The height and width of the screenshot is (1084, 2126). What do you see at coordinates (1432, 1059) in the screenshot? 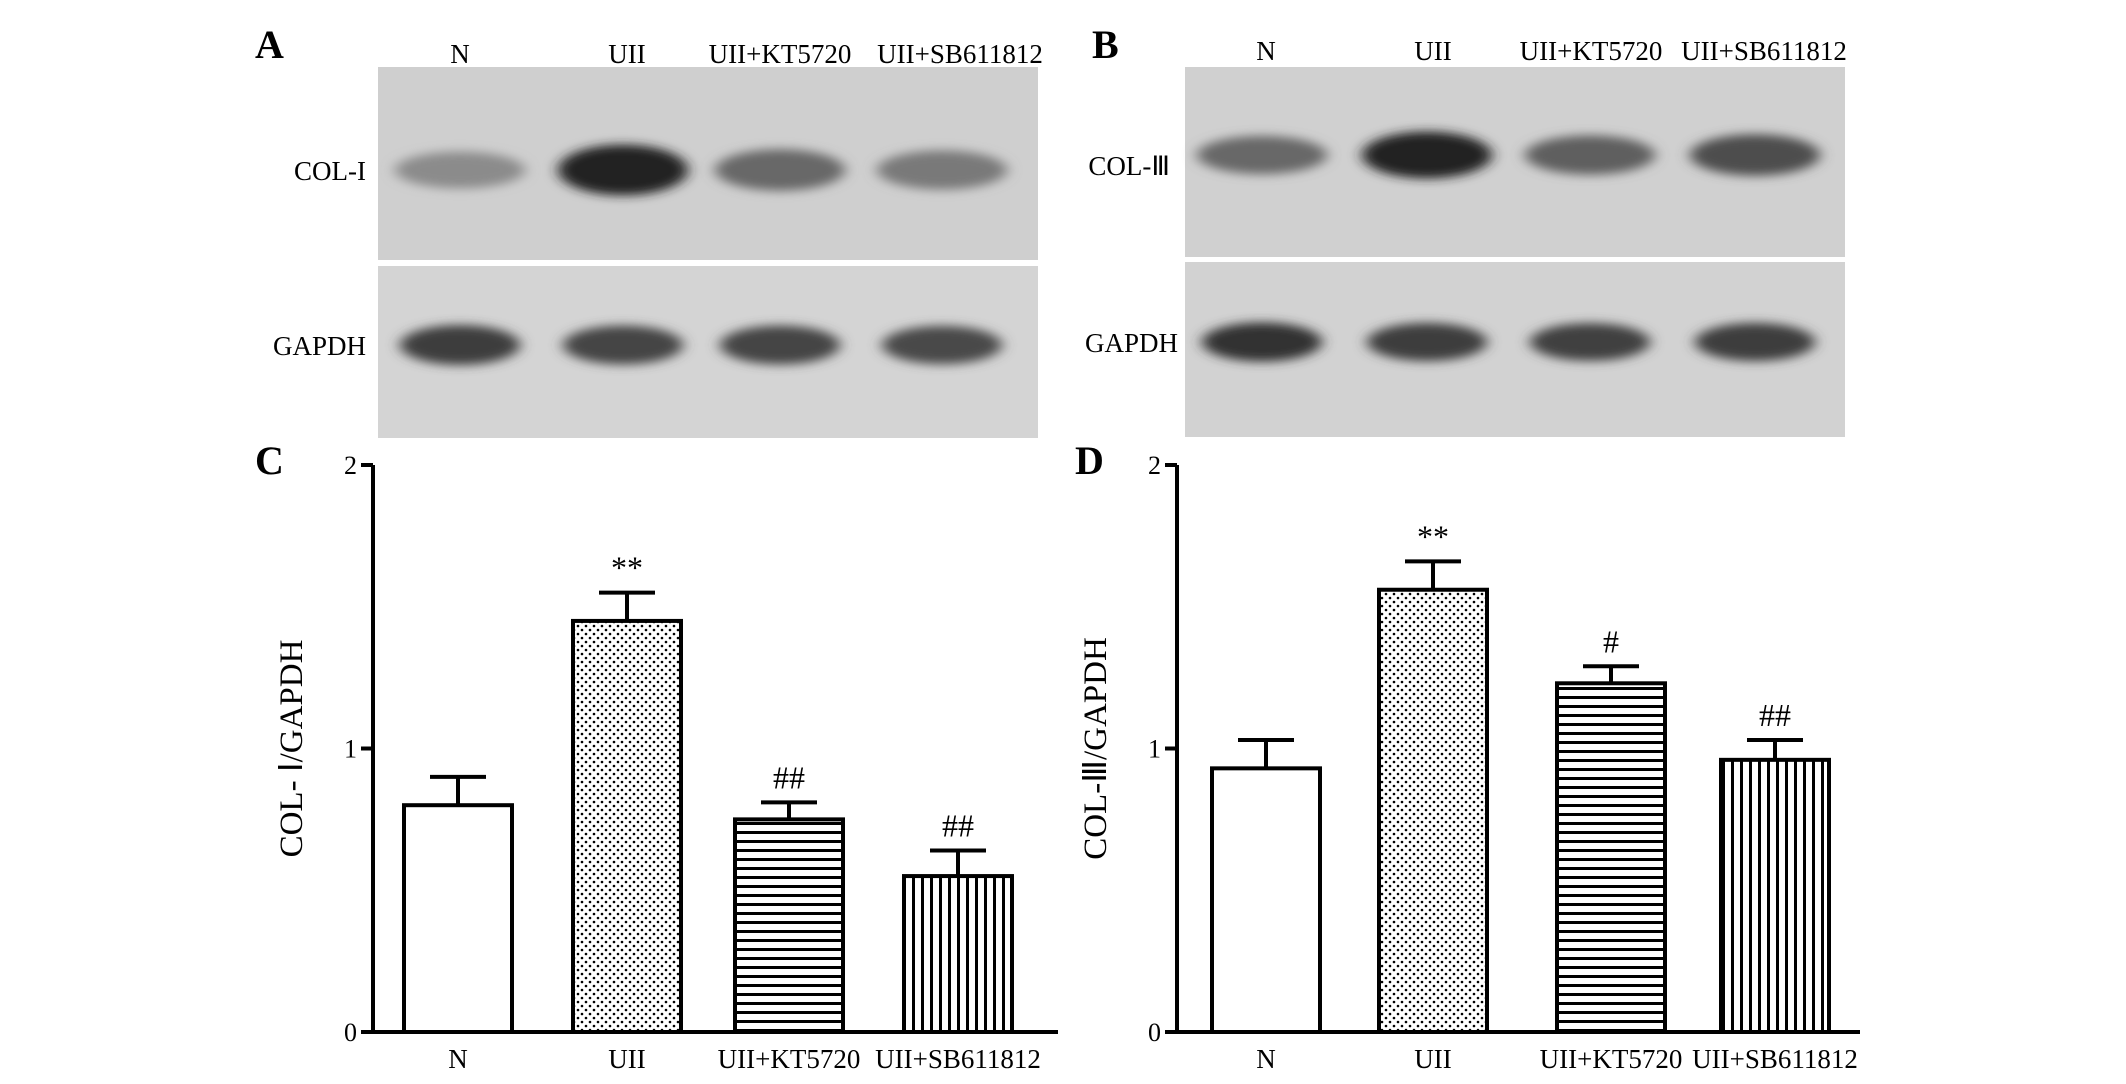
I see `category-label-d-1: UII` at bounding box center [1432, 1059].